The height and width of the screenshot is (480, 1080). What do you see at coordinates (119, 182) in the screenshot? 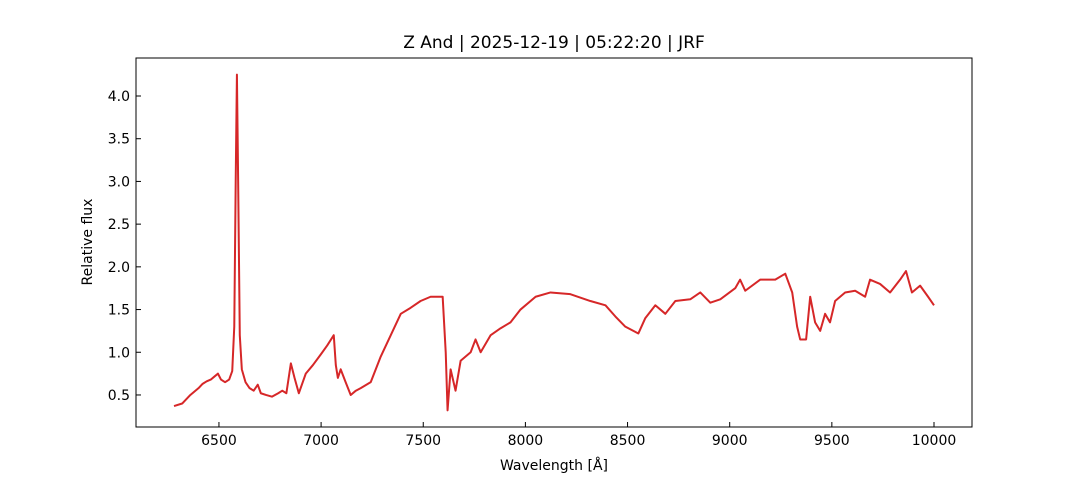
I see `y-tick-label: 3.0` at bounding box center [119, 182].